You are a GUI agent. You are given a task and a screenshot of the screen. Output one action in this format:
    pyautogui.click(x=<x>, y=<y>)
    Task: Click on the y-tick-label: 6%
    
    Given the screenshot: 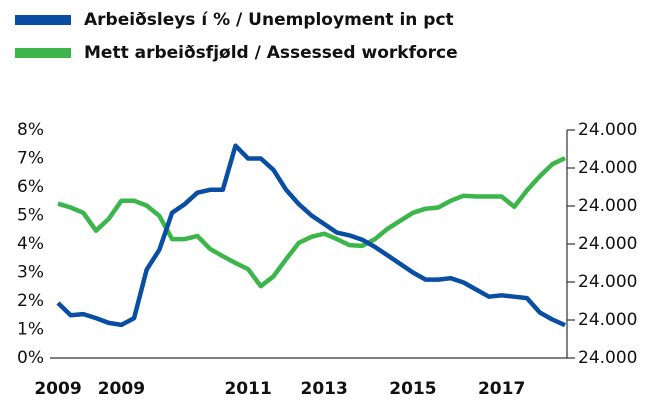 What is the action you would take?
    pyautogui.click(x=30, y=187)
    